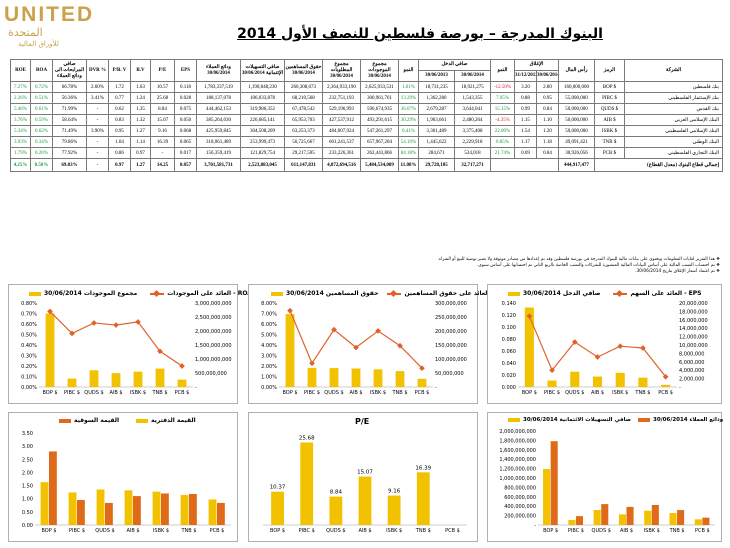 The width and height of the screenshot is (730, 548). I want to click on x-tick-label: AIB $, so click(626, 531).